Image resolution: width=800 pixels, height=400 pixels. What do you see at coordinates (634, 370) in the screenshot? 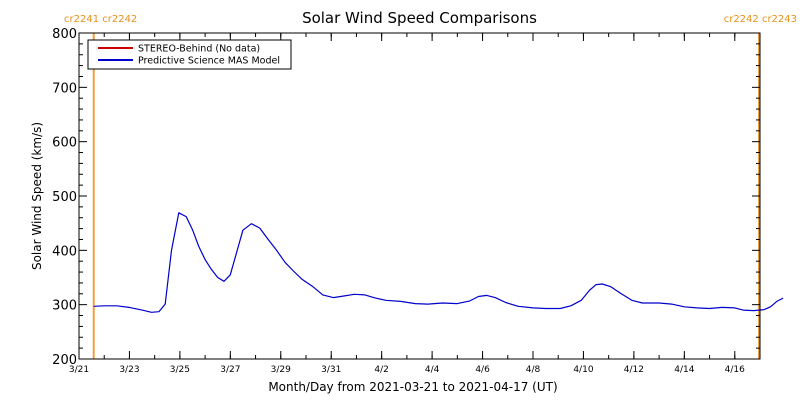
I see `x-tick-label: 4/12` at bounding box center [634, 370].